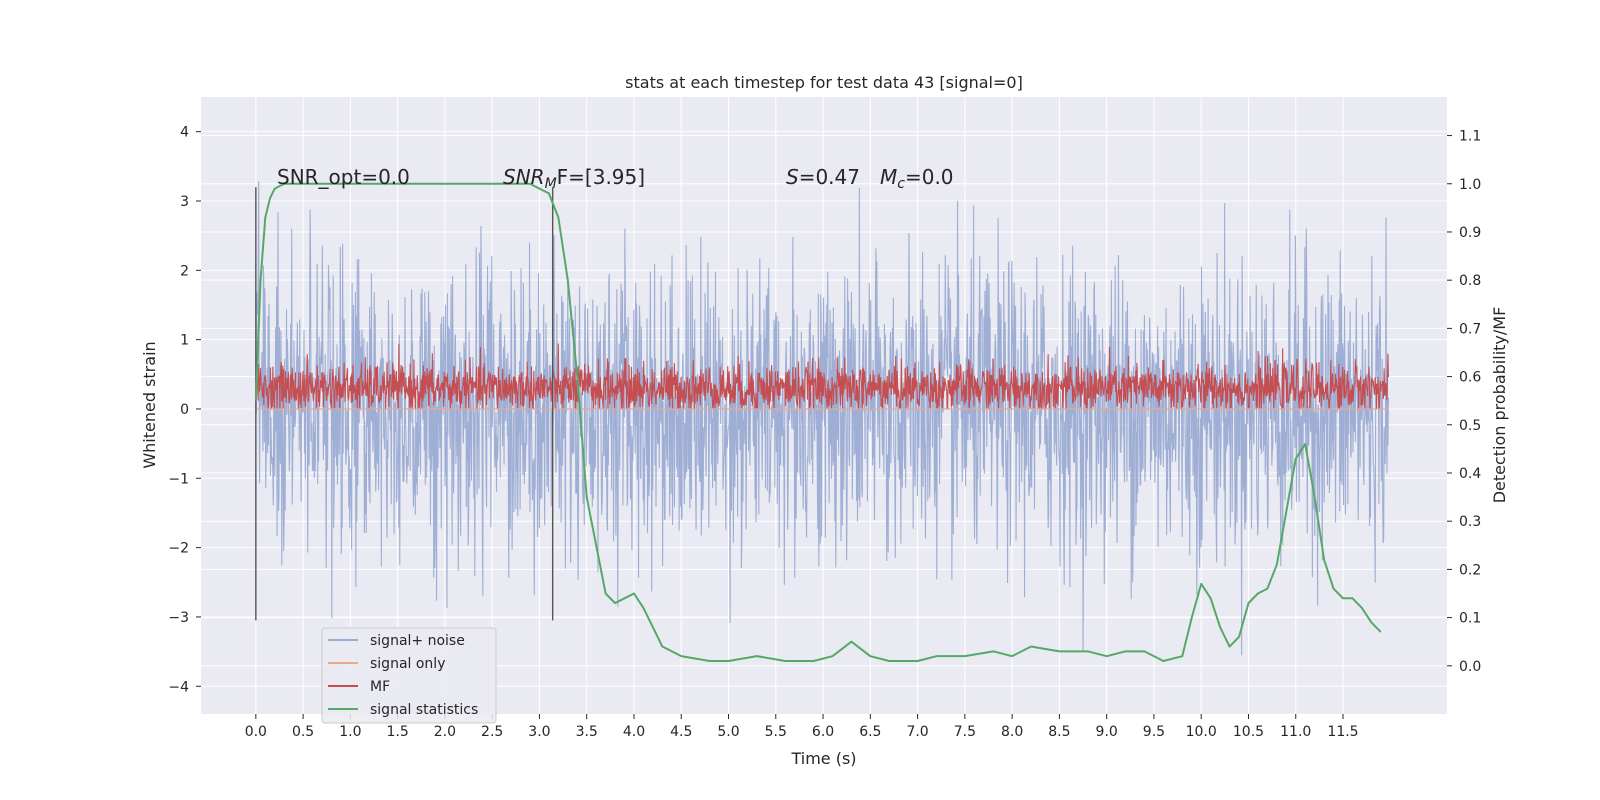 The width and height of the screenshot is (1600, 800). What do you see at coordinates (1470, 185) in the screenshot?
I see `y2-tick-label: 1.0` at bounding box center [1470, 185].